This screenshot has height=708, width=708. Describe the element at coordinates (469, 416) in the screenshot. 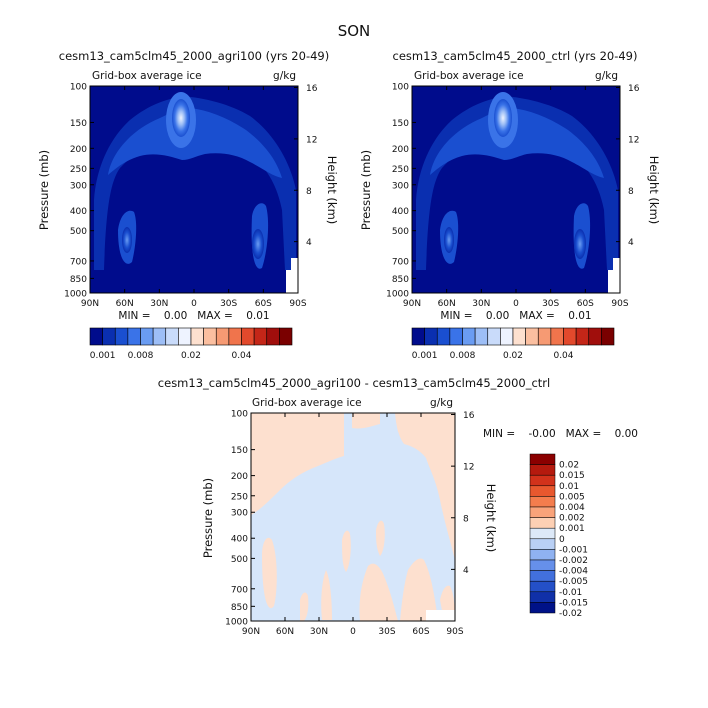

I see `height-tick-label: 16` at that location.